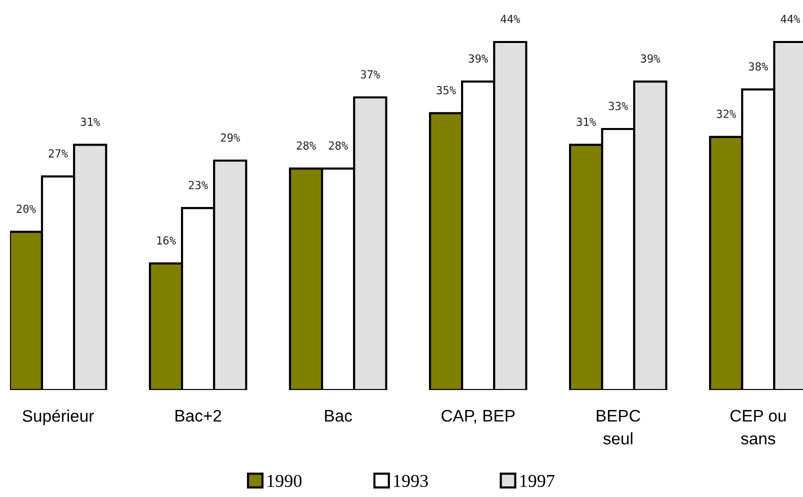 The height and width of the screenshot is (497, 803). Describe the element at coordinates (618, 106) in the screenshot. I see `data-label: 33%` at that location.